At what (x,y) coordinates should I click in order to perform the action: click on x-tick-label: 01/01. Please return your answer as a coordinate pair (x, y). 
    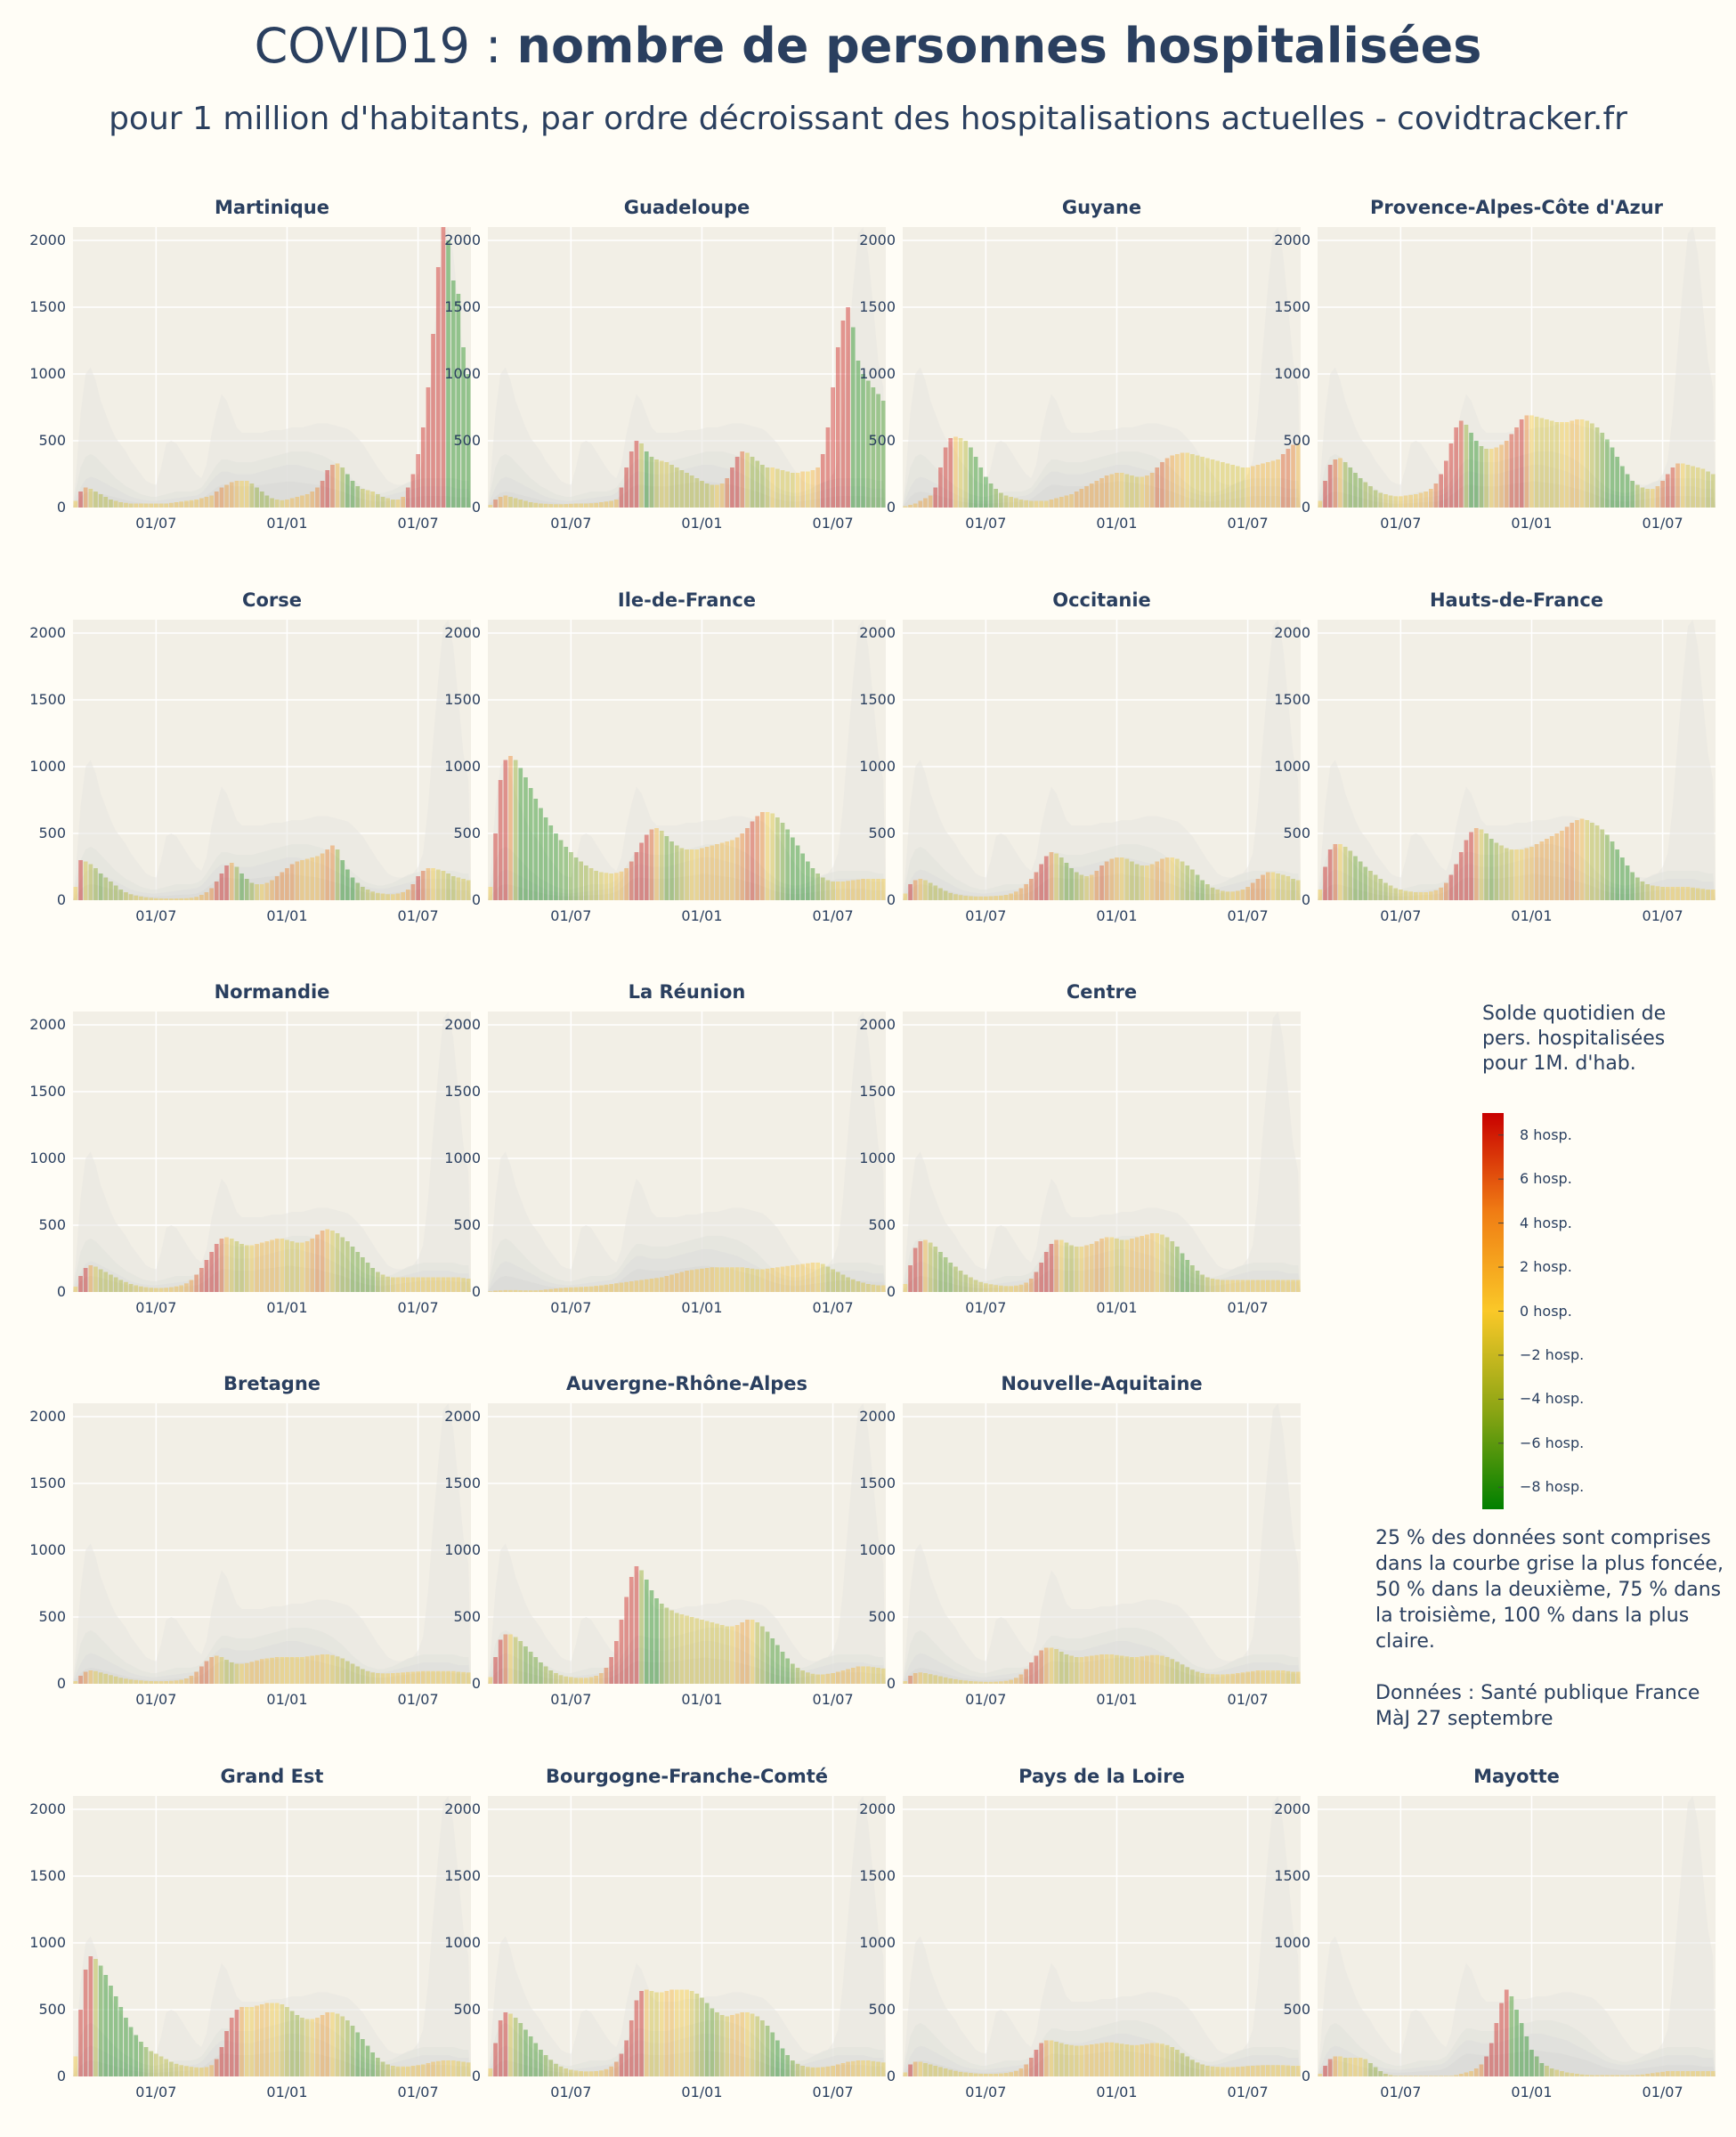
    Looking at the image, I should click on (1532, 2092).